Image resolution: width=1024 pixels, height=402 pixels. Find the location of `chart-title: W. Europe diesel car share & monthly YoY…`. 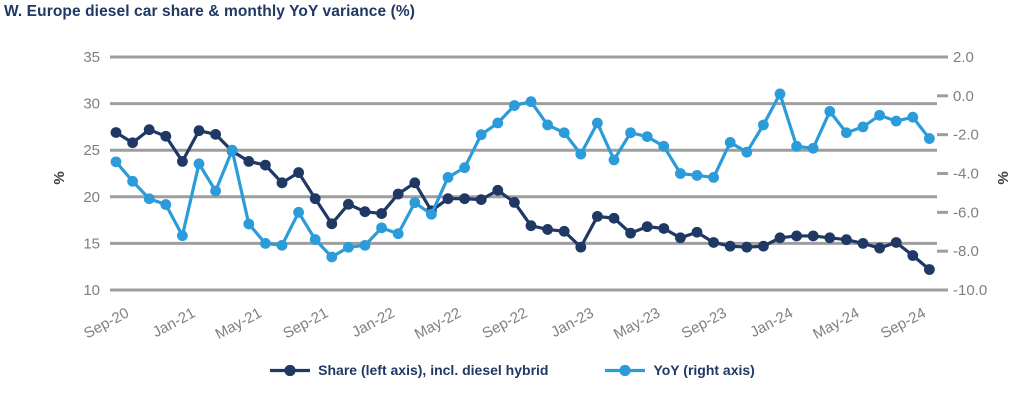

chart-title: W. Europe diesel car share & monthly YoY… is located at coordinates (210, 11).